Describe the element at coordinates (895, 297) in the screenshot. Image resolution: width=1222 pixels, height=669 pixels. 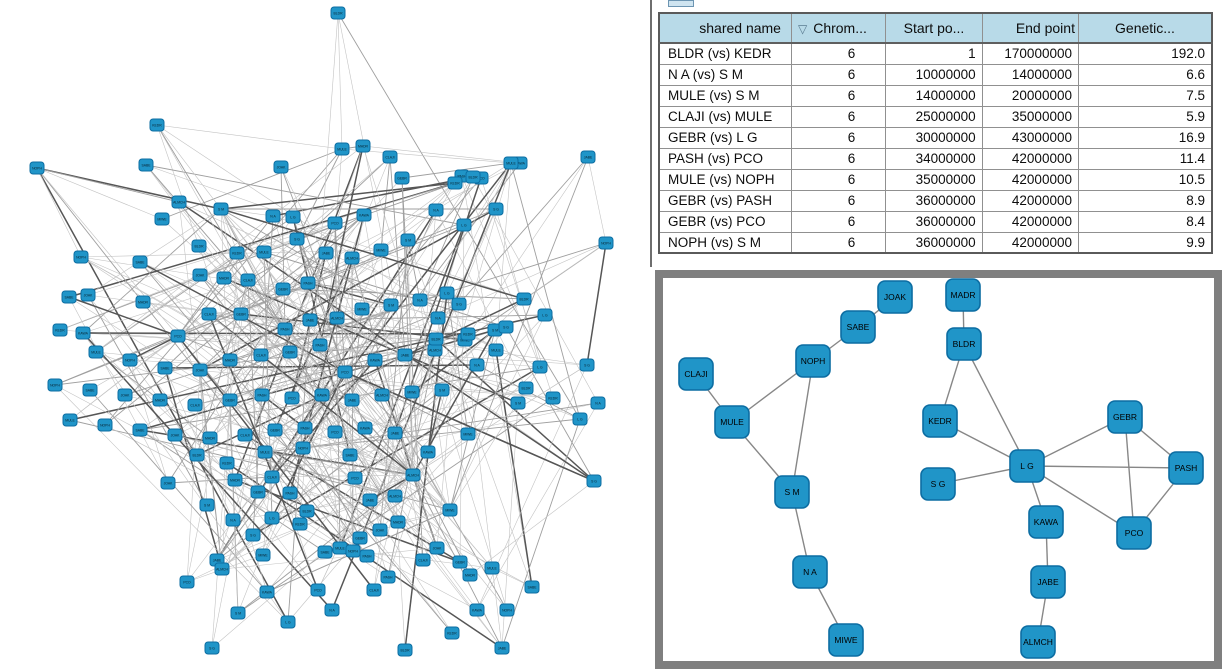
I see `network-node-JOAK: JOAK` at that location.